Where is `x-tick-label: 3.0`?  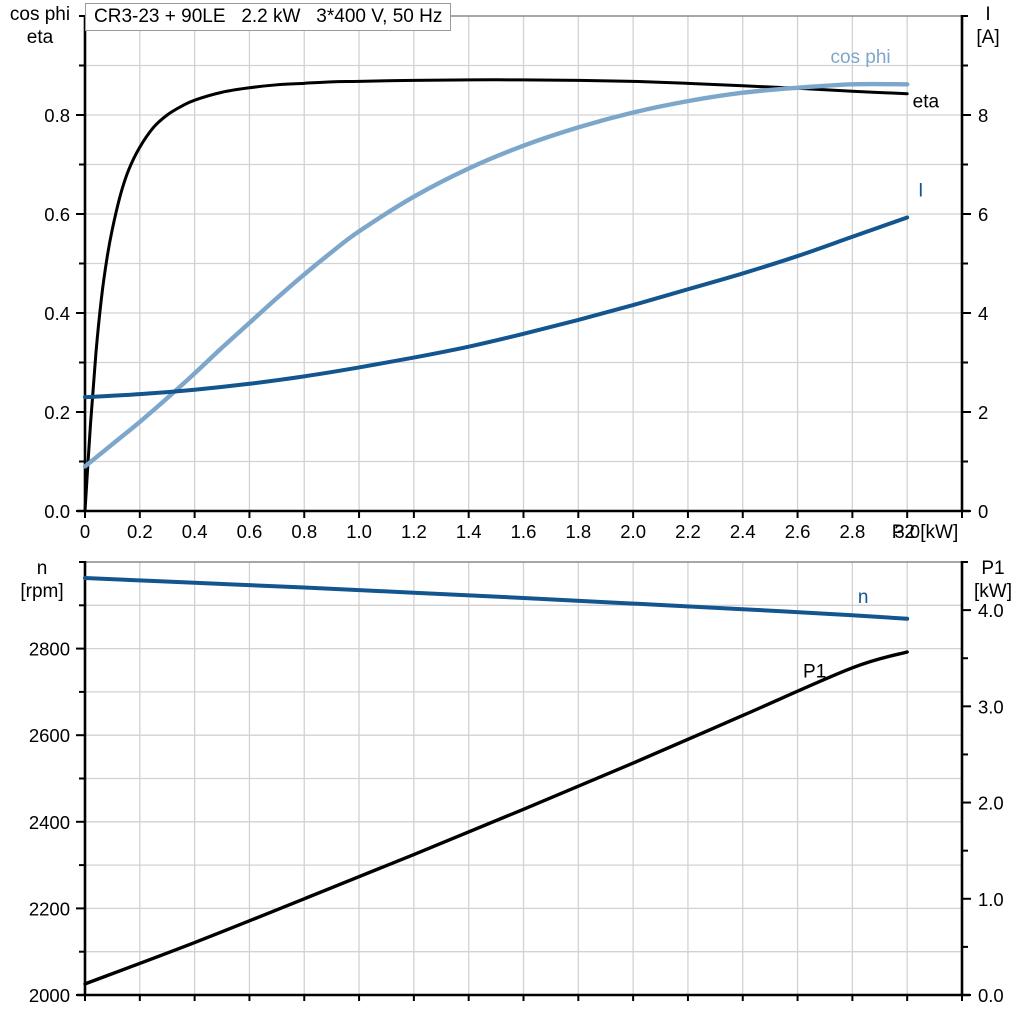 x-tick-label: 3.0 is located at coordinates (907, 531).